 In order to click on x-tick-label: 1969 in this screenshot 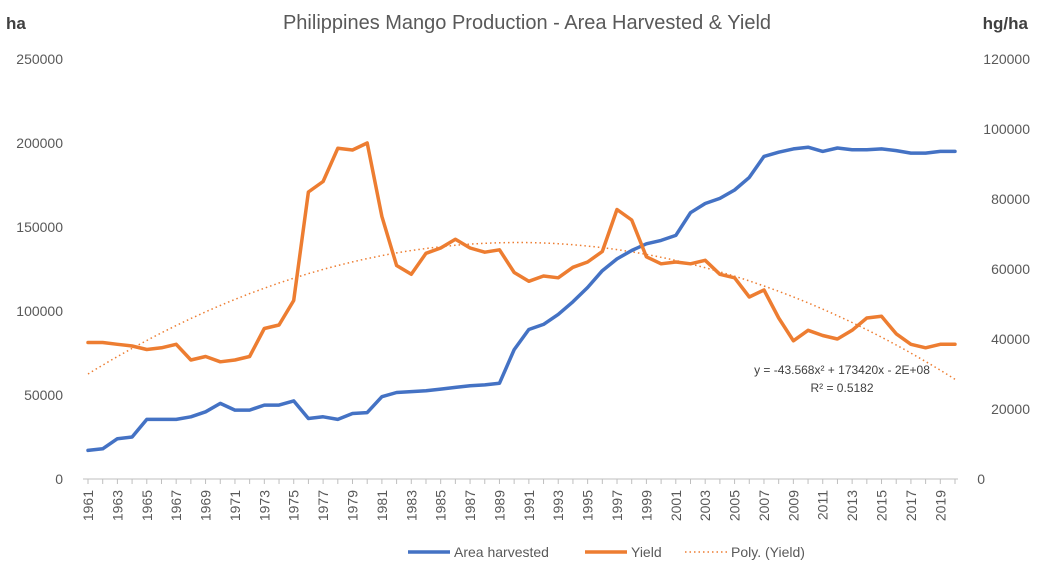, I will do `click(206, 505)`.